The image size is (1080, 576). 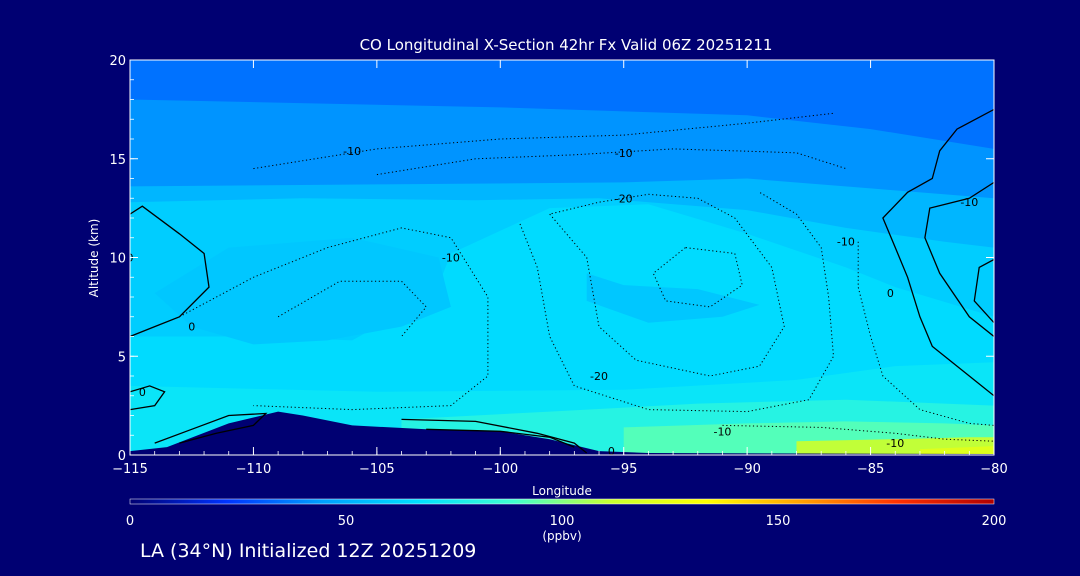 What do you see at coordinates (94, 258) in the screenshot?
I see `y-axis-label: Altitude (km)` at bounding box center [94, 258].